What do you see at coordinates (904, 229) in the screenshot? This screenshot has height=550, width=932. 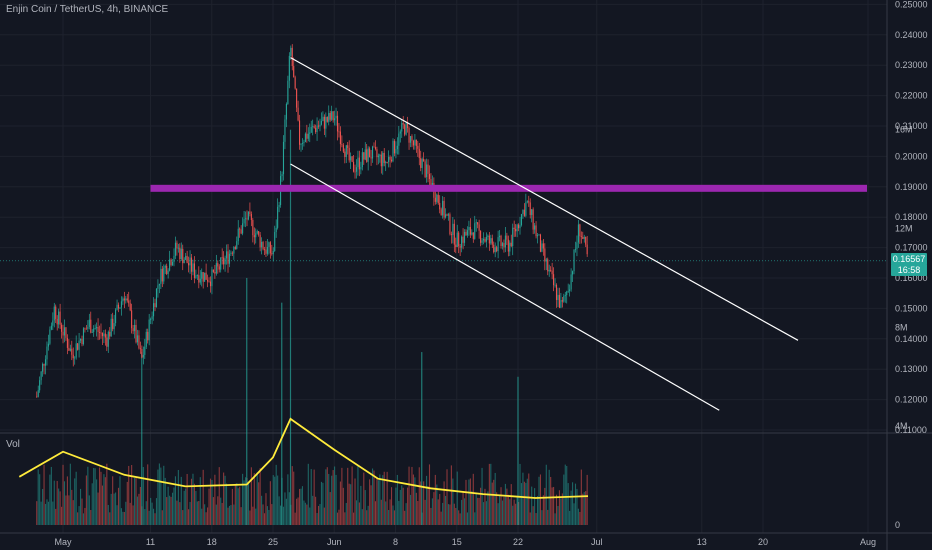 I see `volume-tick-label: 12M` at bounding box center [904, 229].